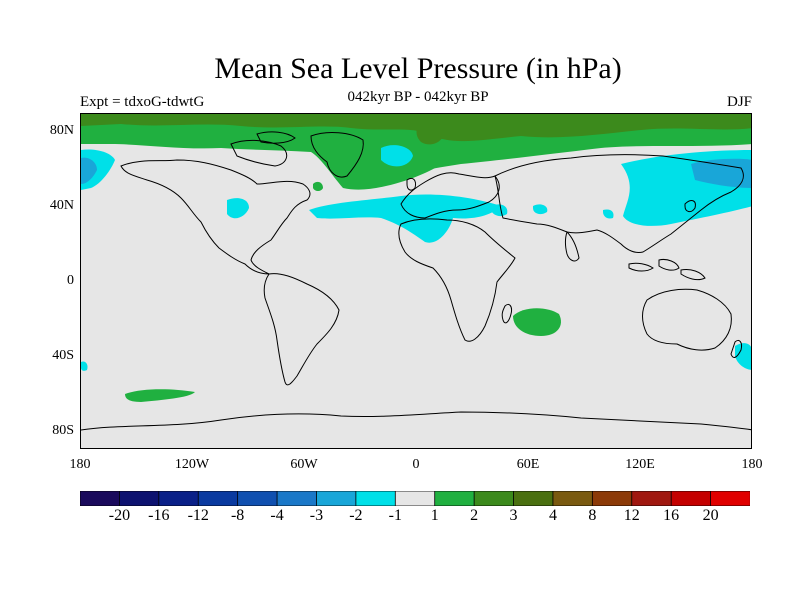  What do you see at coordinates (418, 97) in the screenshot?
I see `plot-subtitle: 042kyr BP - 042kyr BP` at bounding box center [418, 97].